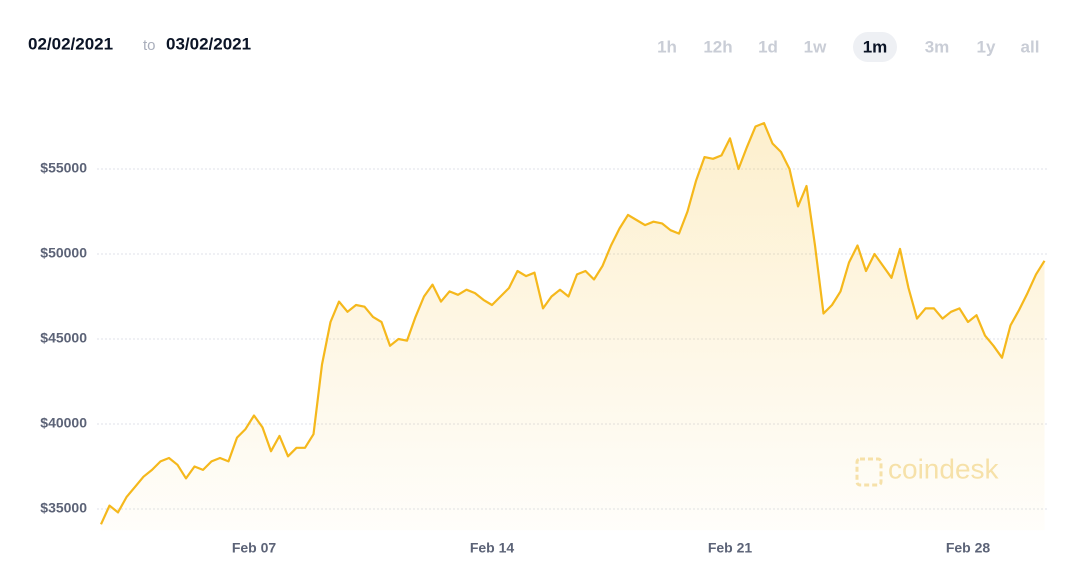 The height and width of the screenshot is (573, 1076). Describe the element at coordinates (254, 548) in the screenshot. I see `x-tick-label: Feb 07` at that location.